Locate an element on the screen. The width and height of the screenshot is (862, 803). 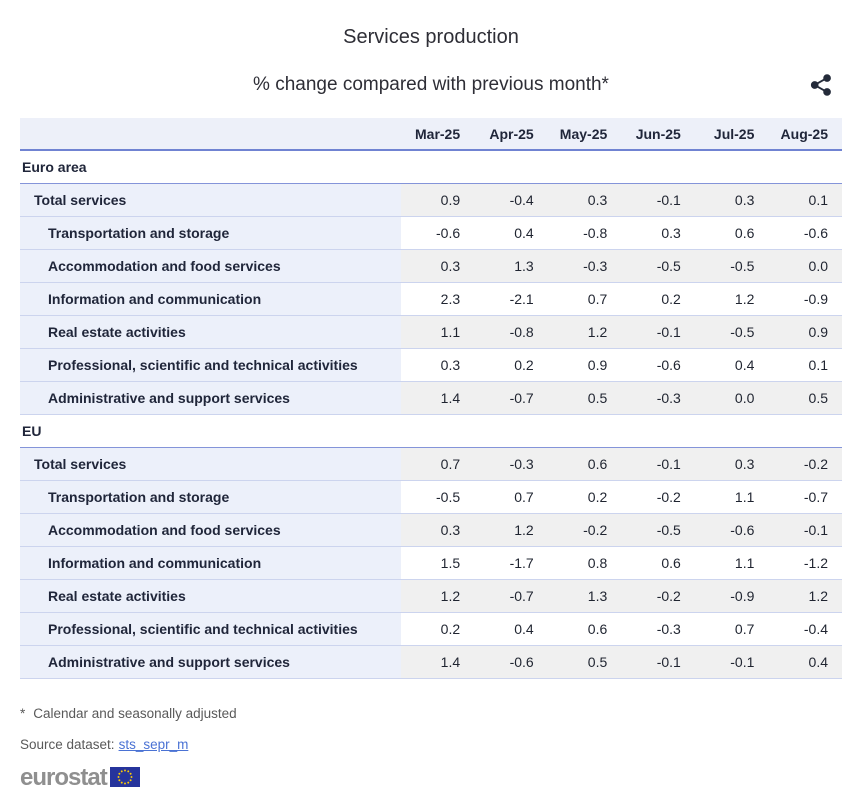
column-header-mar-25: Mar-25 is located at coordinates (437, 134).